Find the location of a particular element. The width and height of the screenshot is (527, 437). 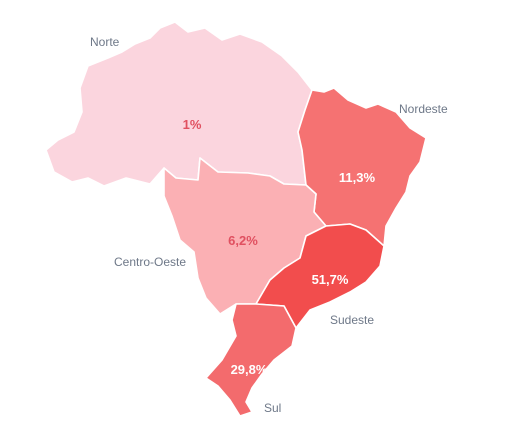

region-sudeste-name: Sudeste is located at coordinates (352, 320).